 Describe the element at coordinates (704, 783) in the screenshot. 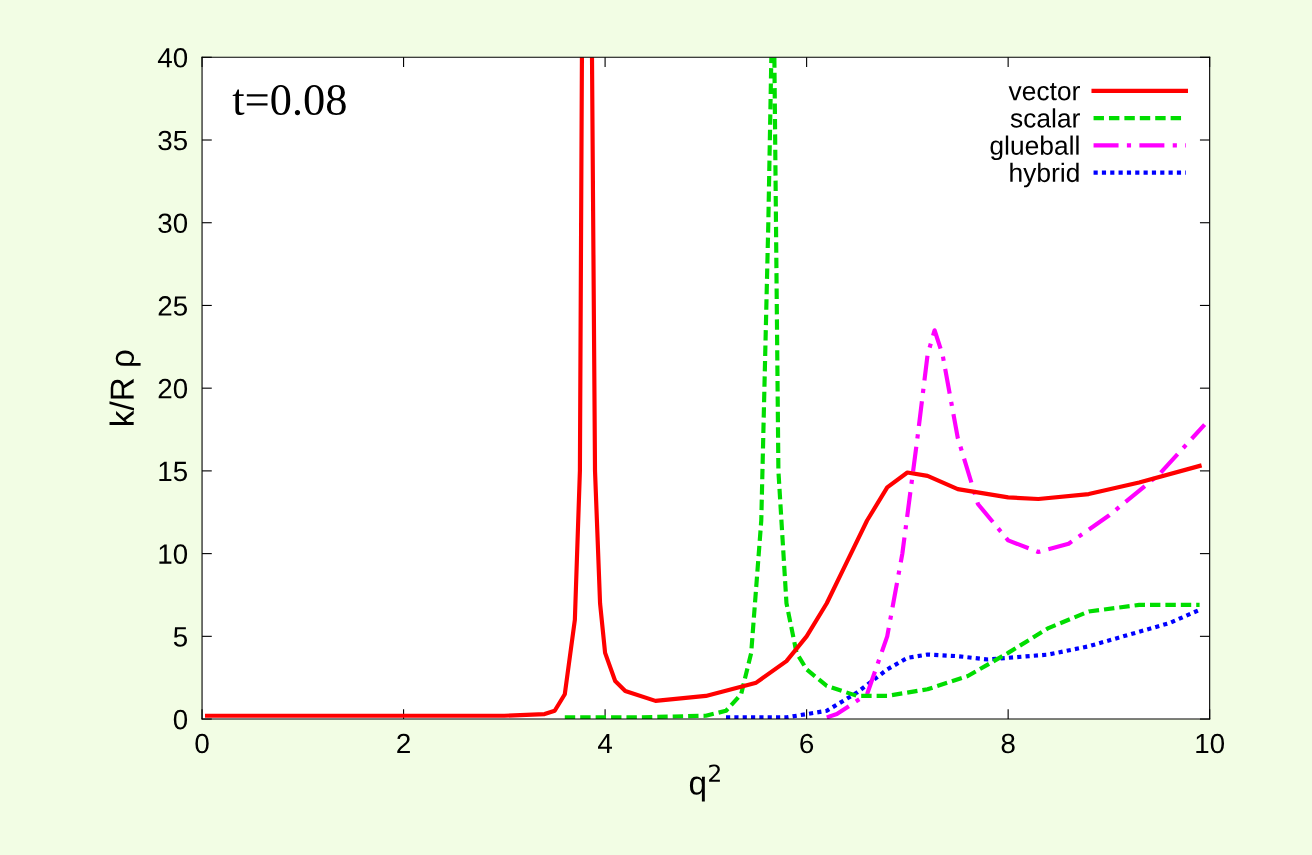

I see `x-axis-title: q$^{2}$` at that location.